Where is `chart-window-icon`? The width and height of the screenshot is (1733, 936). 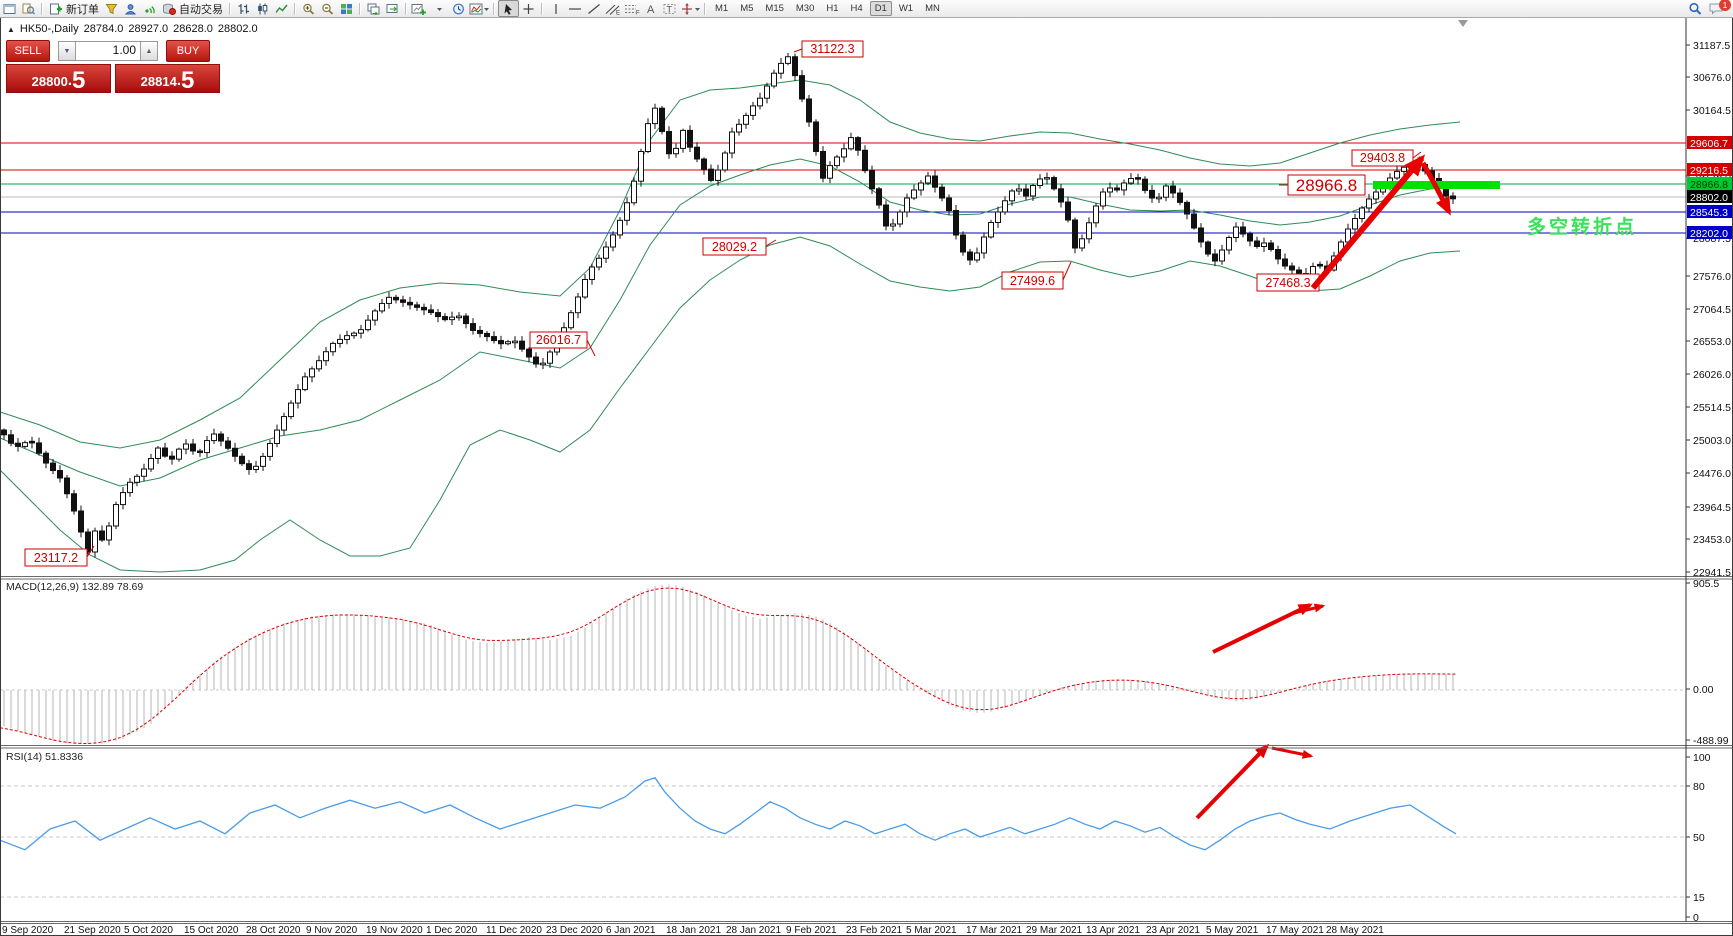 chart-window-icon is located at coordinates (9, 8).